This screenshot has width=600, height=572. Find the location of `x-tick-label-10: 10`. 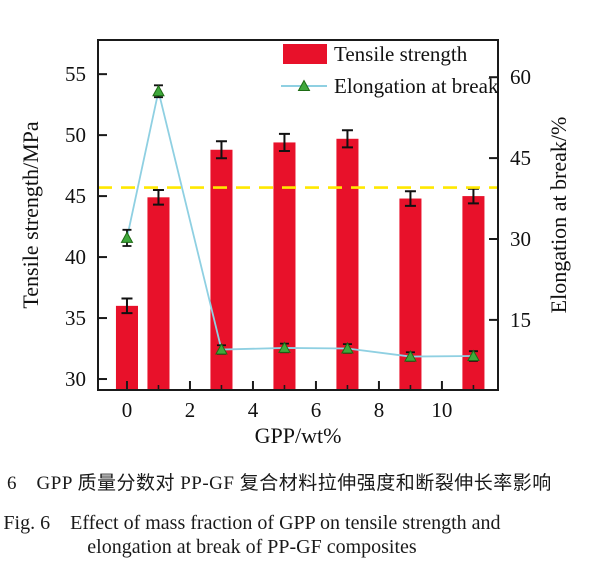

x-tick-label-10: 10 is located at coordinates (441, 410).